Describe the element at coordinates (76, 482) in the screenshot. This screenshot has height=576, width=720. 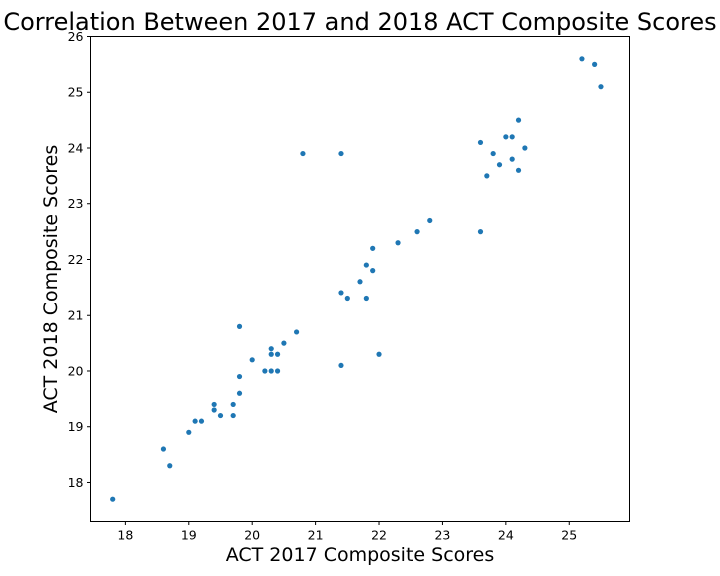
I see `y-tick-label: 18` at that location.